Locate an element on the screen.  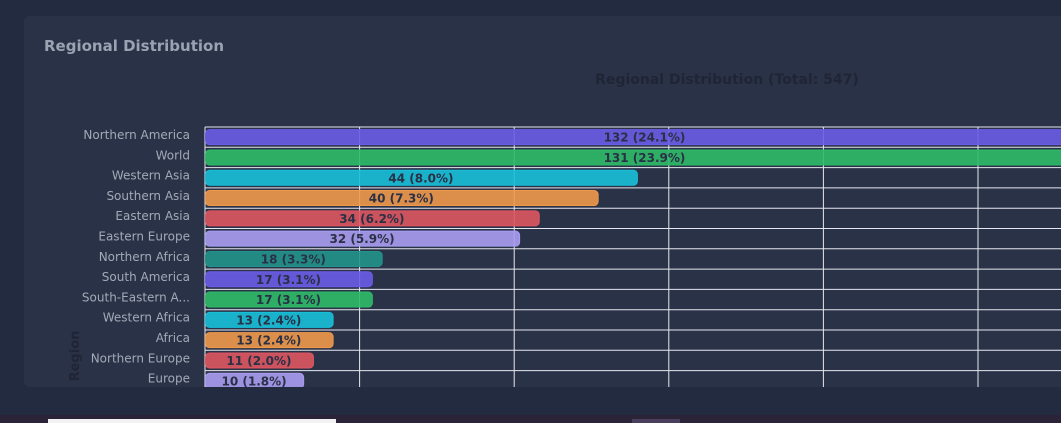
bar-data-label: 40 (7.3%) is located at coordinates (401, 199).